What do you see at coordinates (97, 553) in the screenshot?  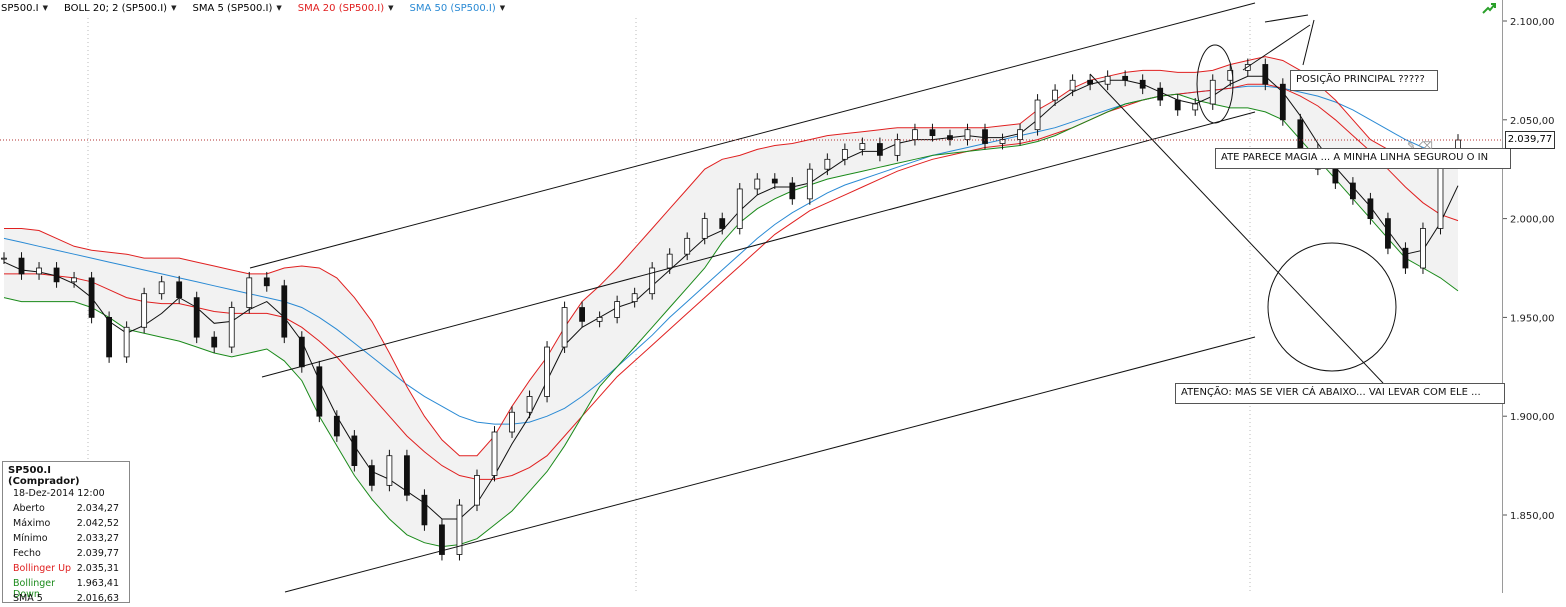 I see `data-row-value: 2.039,77` at bounding box center [97, 553].